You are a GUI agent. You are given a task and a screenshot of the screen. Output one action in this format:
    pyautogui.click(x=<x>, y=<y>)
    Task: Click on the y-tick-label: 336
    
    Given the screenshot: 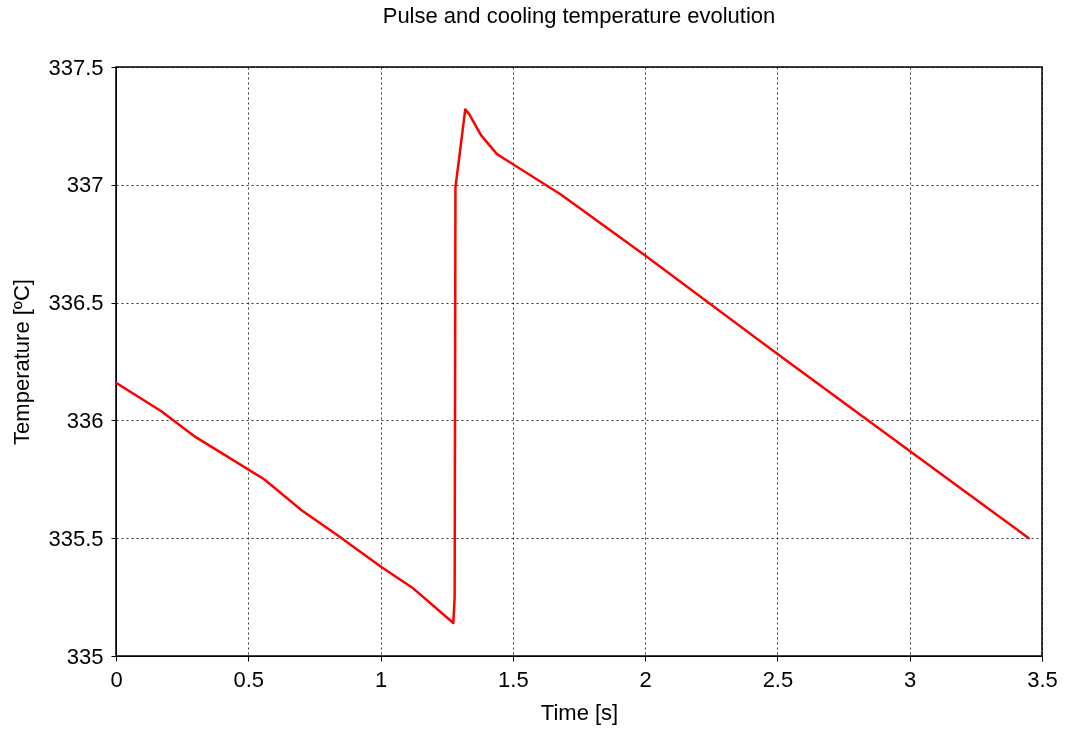 What is the action you would take?
    pyautogui.click(x=85, y=420)
    